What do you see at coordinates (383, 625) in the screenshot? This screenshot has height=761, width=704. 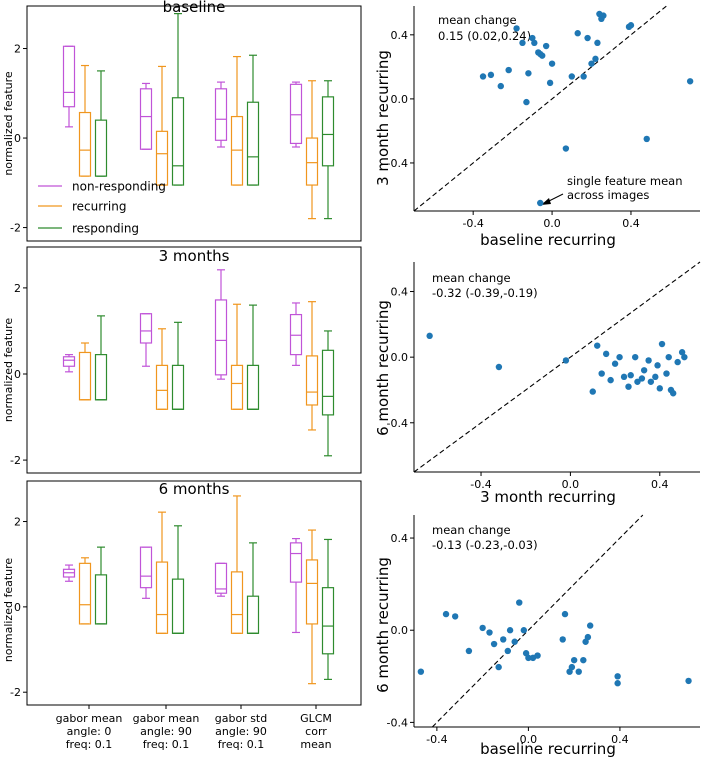 I see `y-axis-label: 6 month recurring` at bounding box center [383, 625].